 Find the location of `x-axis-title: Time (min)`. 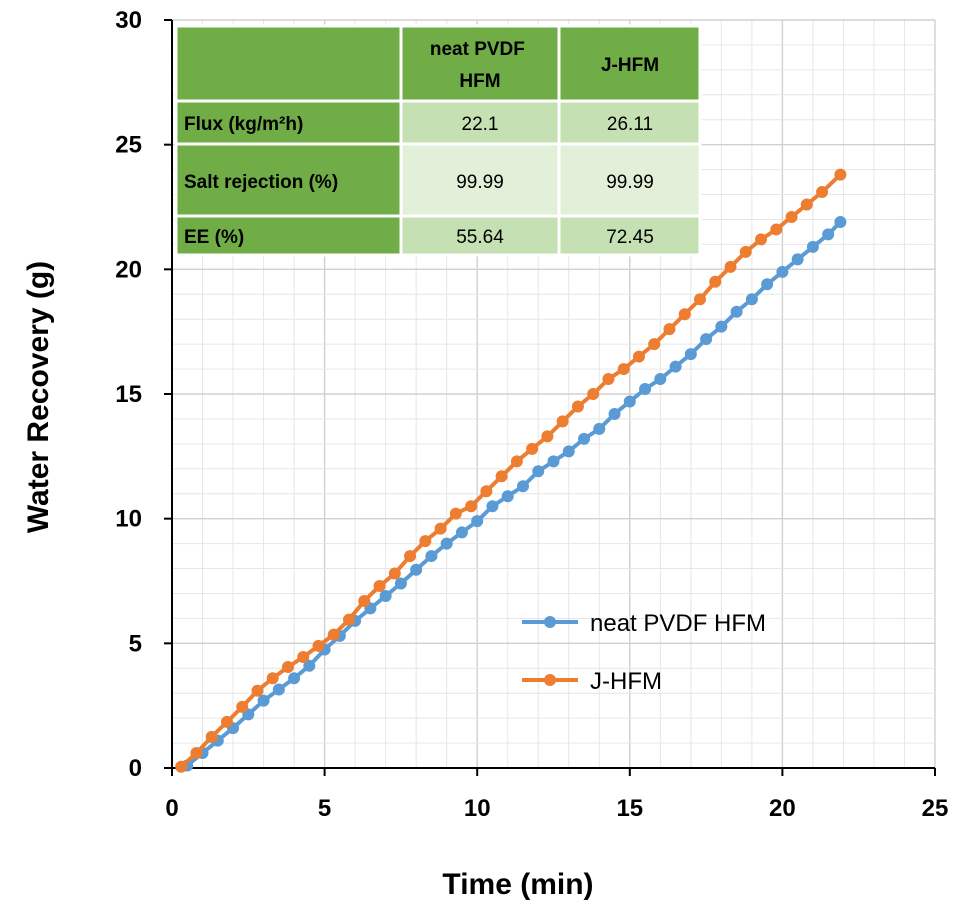

x-axis-title: Time (min) is located at coordinates (517, 884).